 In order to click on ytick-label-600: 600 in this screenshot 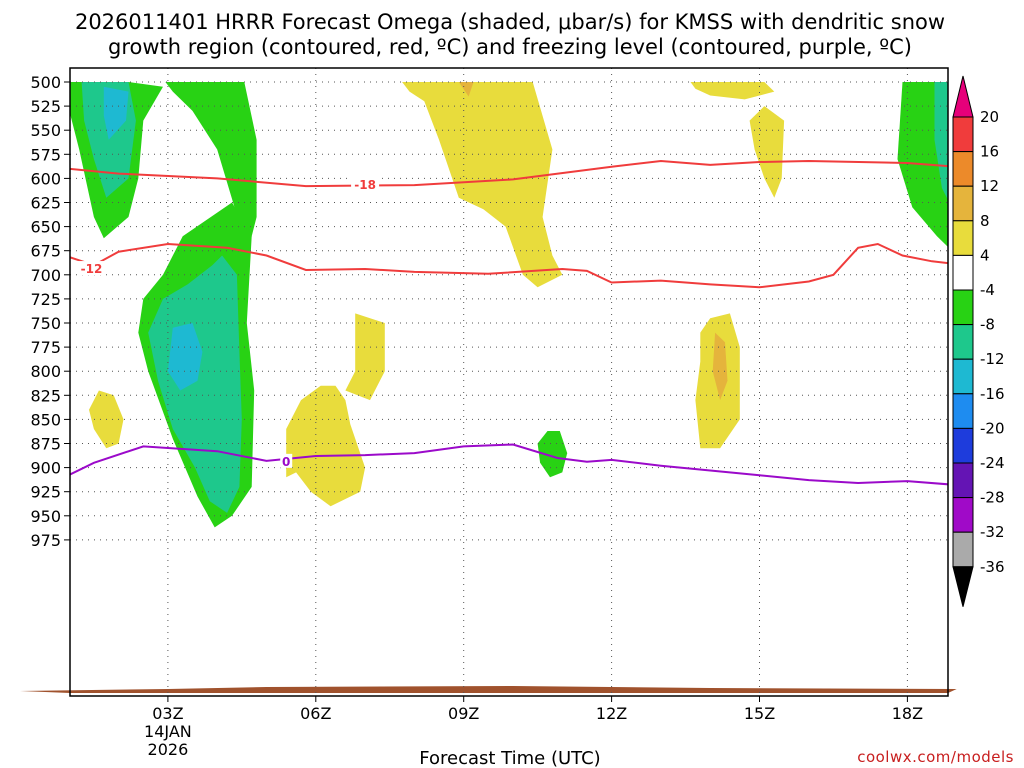, I will do `click(45, 178)`.